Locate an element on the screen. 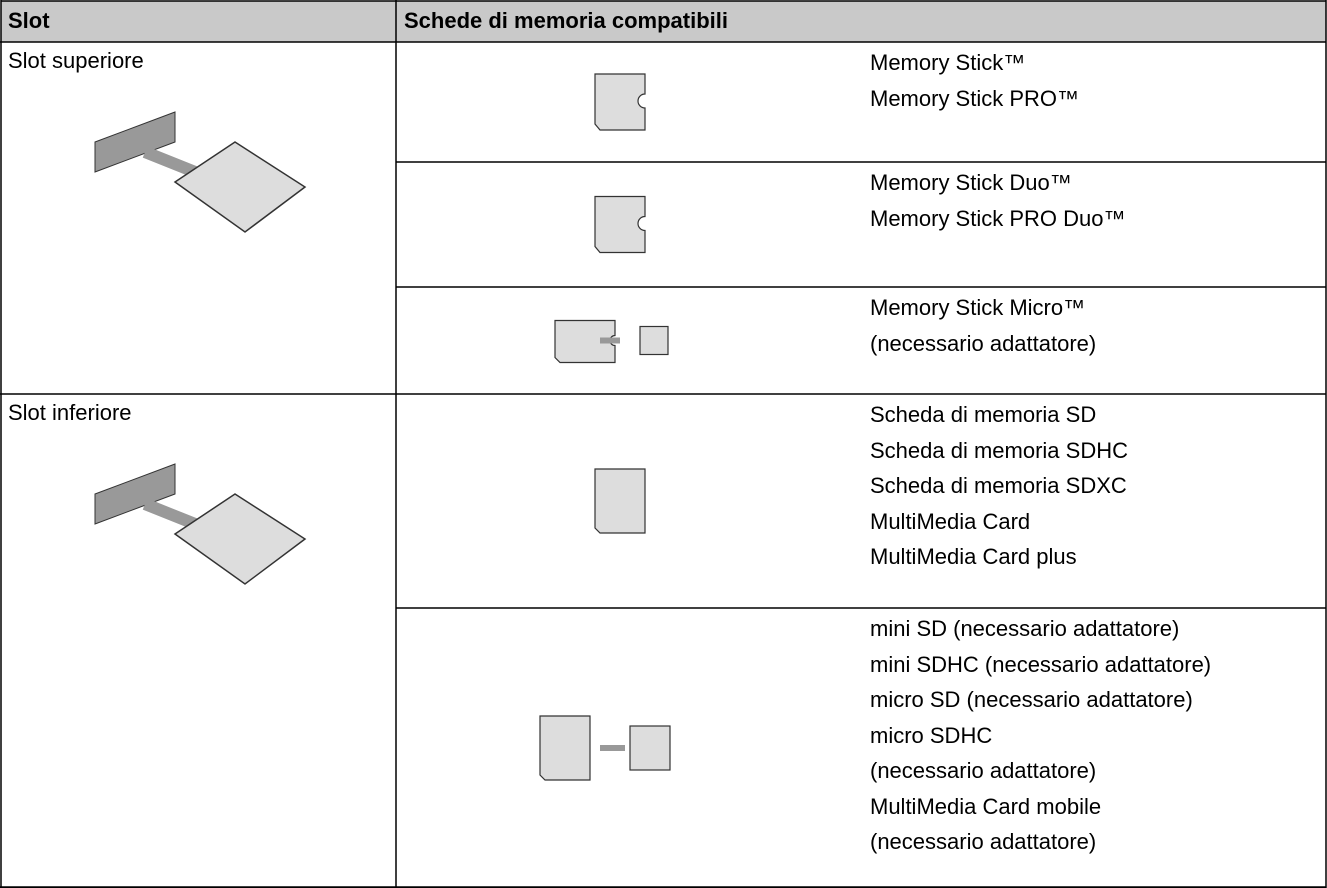 The width and height of the screenshot is (1327, 888). header-bg is located at coordinates (663, 21).